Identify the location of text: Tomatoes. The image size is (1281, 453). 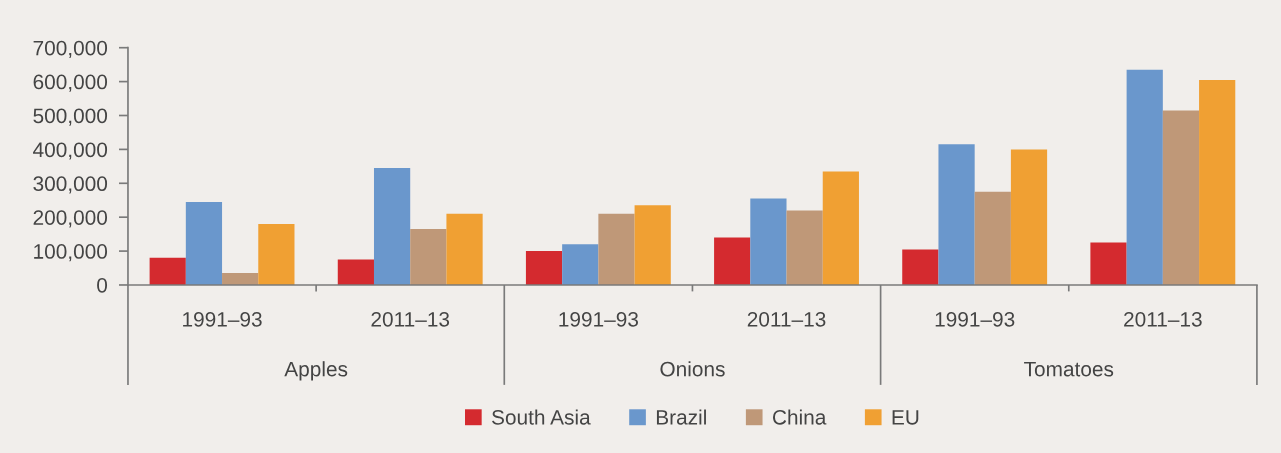
(1069, 369).